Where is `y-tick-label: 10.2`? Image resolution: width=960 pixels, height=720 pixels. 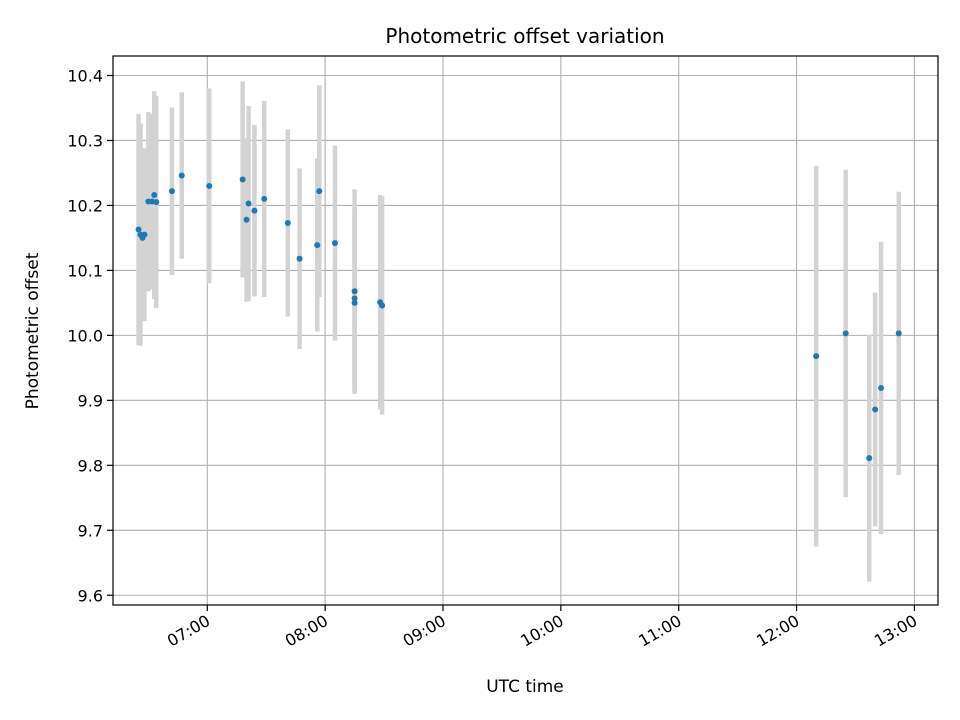
y-tick-label: 10.2 is located at coordinates (85, 205).